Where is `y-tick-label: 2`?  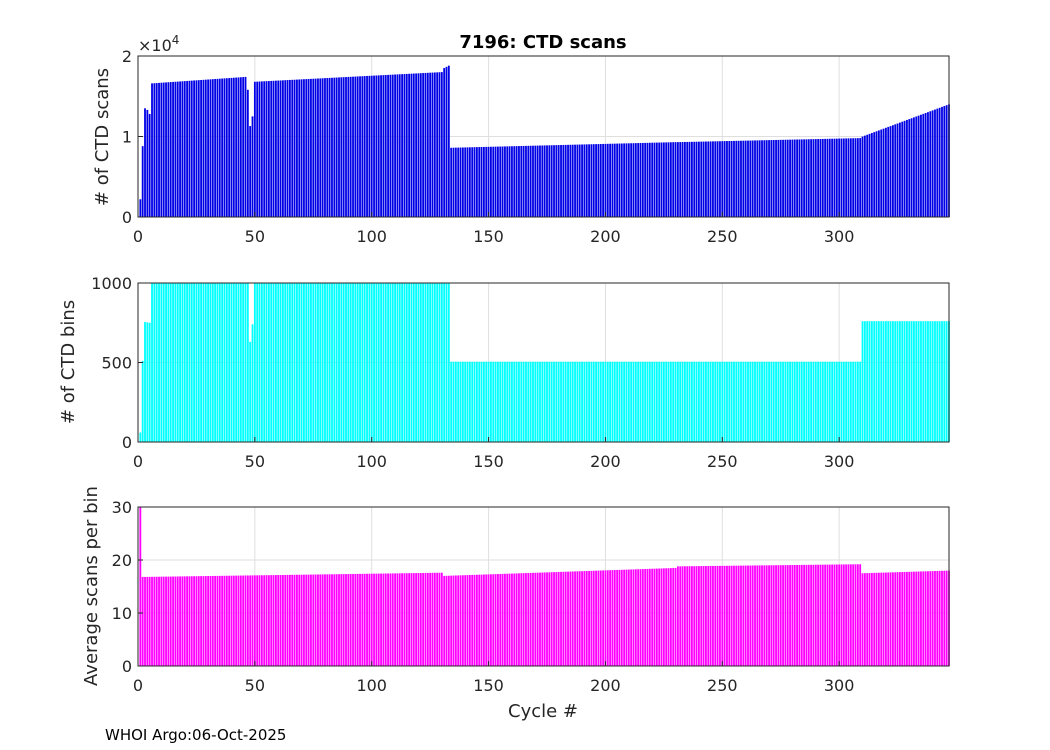 y-tick-label: 2 is located at coordinates (127, 56).